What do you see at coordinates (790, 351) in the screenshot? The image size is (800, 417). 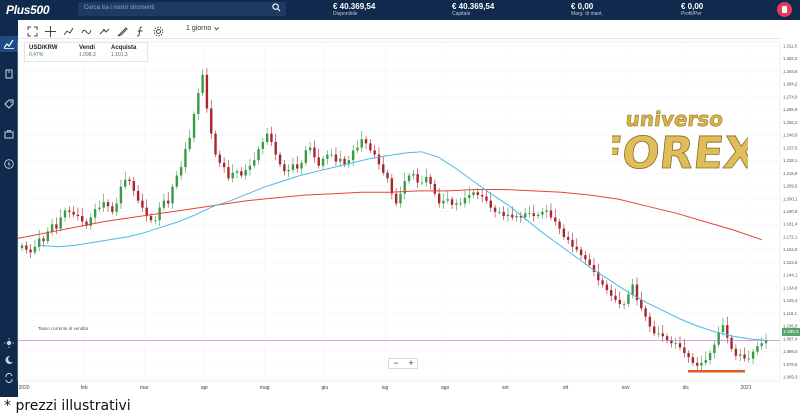 I see `y-tick-label: 1.088,0` at bounding box center [790, 351].